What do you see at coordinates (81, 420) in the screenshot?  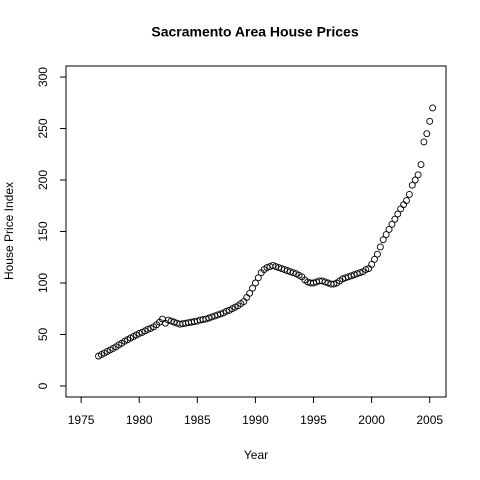 I see `x-tick-label: 1975` at bounding box center [81, 420].